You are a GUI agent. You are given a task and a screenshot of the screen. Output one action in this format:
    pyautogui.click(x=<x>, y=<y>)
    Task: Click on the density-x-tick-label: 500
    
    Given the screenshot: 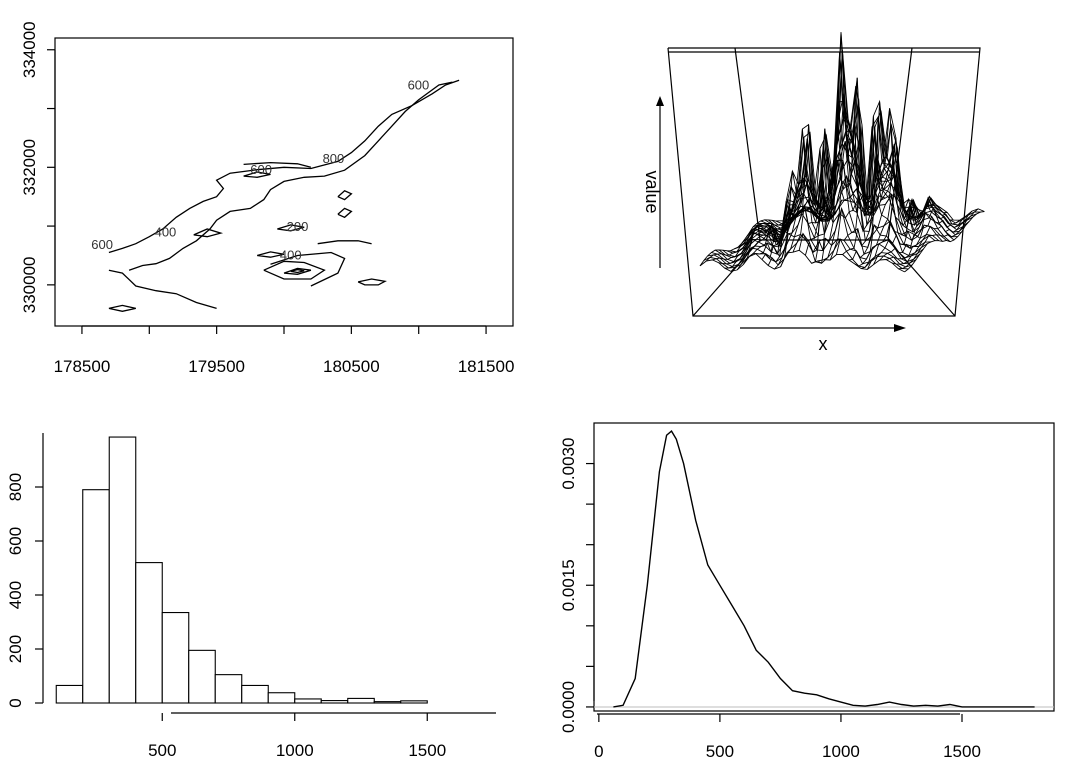 What is the action you would take?
    pyautogui.click(x=720, y=751)
    